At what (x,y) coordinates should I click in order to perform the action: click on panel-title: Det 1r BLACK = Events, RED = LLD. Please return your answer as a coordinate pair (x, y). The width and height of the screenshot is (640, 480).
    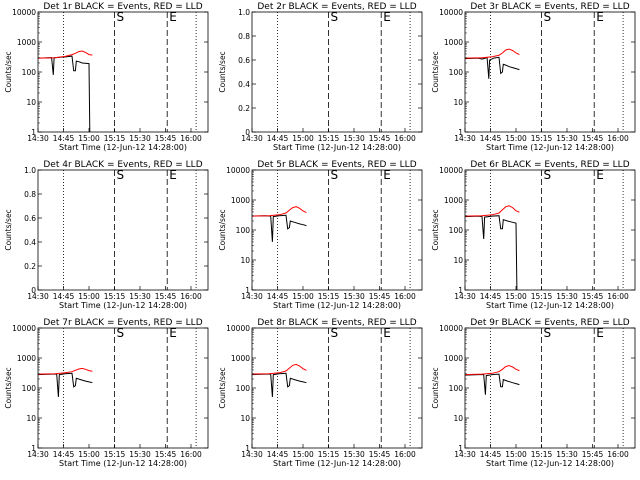
    Looking at the image, I should click on (122, 7).